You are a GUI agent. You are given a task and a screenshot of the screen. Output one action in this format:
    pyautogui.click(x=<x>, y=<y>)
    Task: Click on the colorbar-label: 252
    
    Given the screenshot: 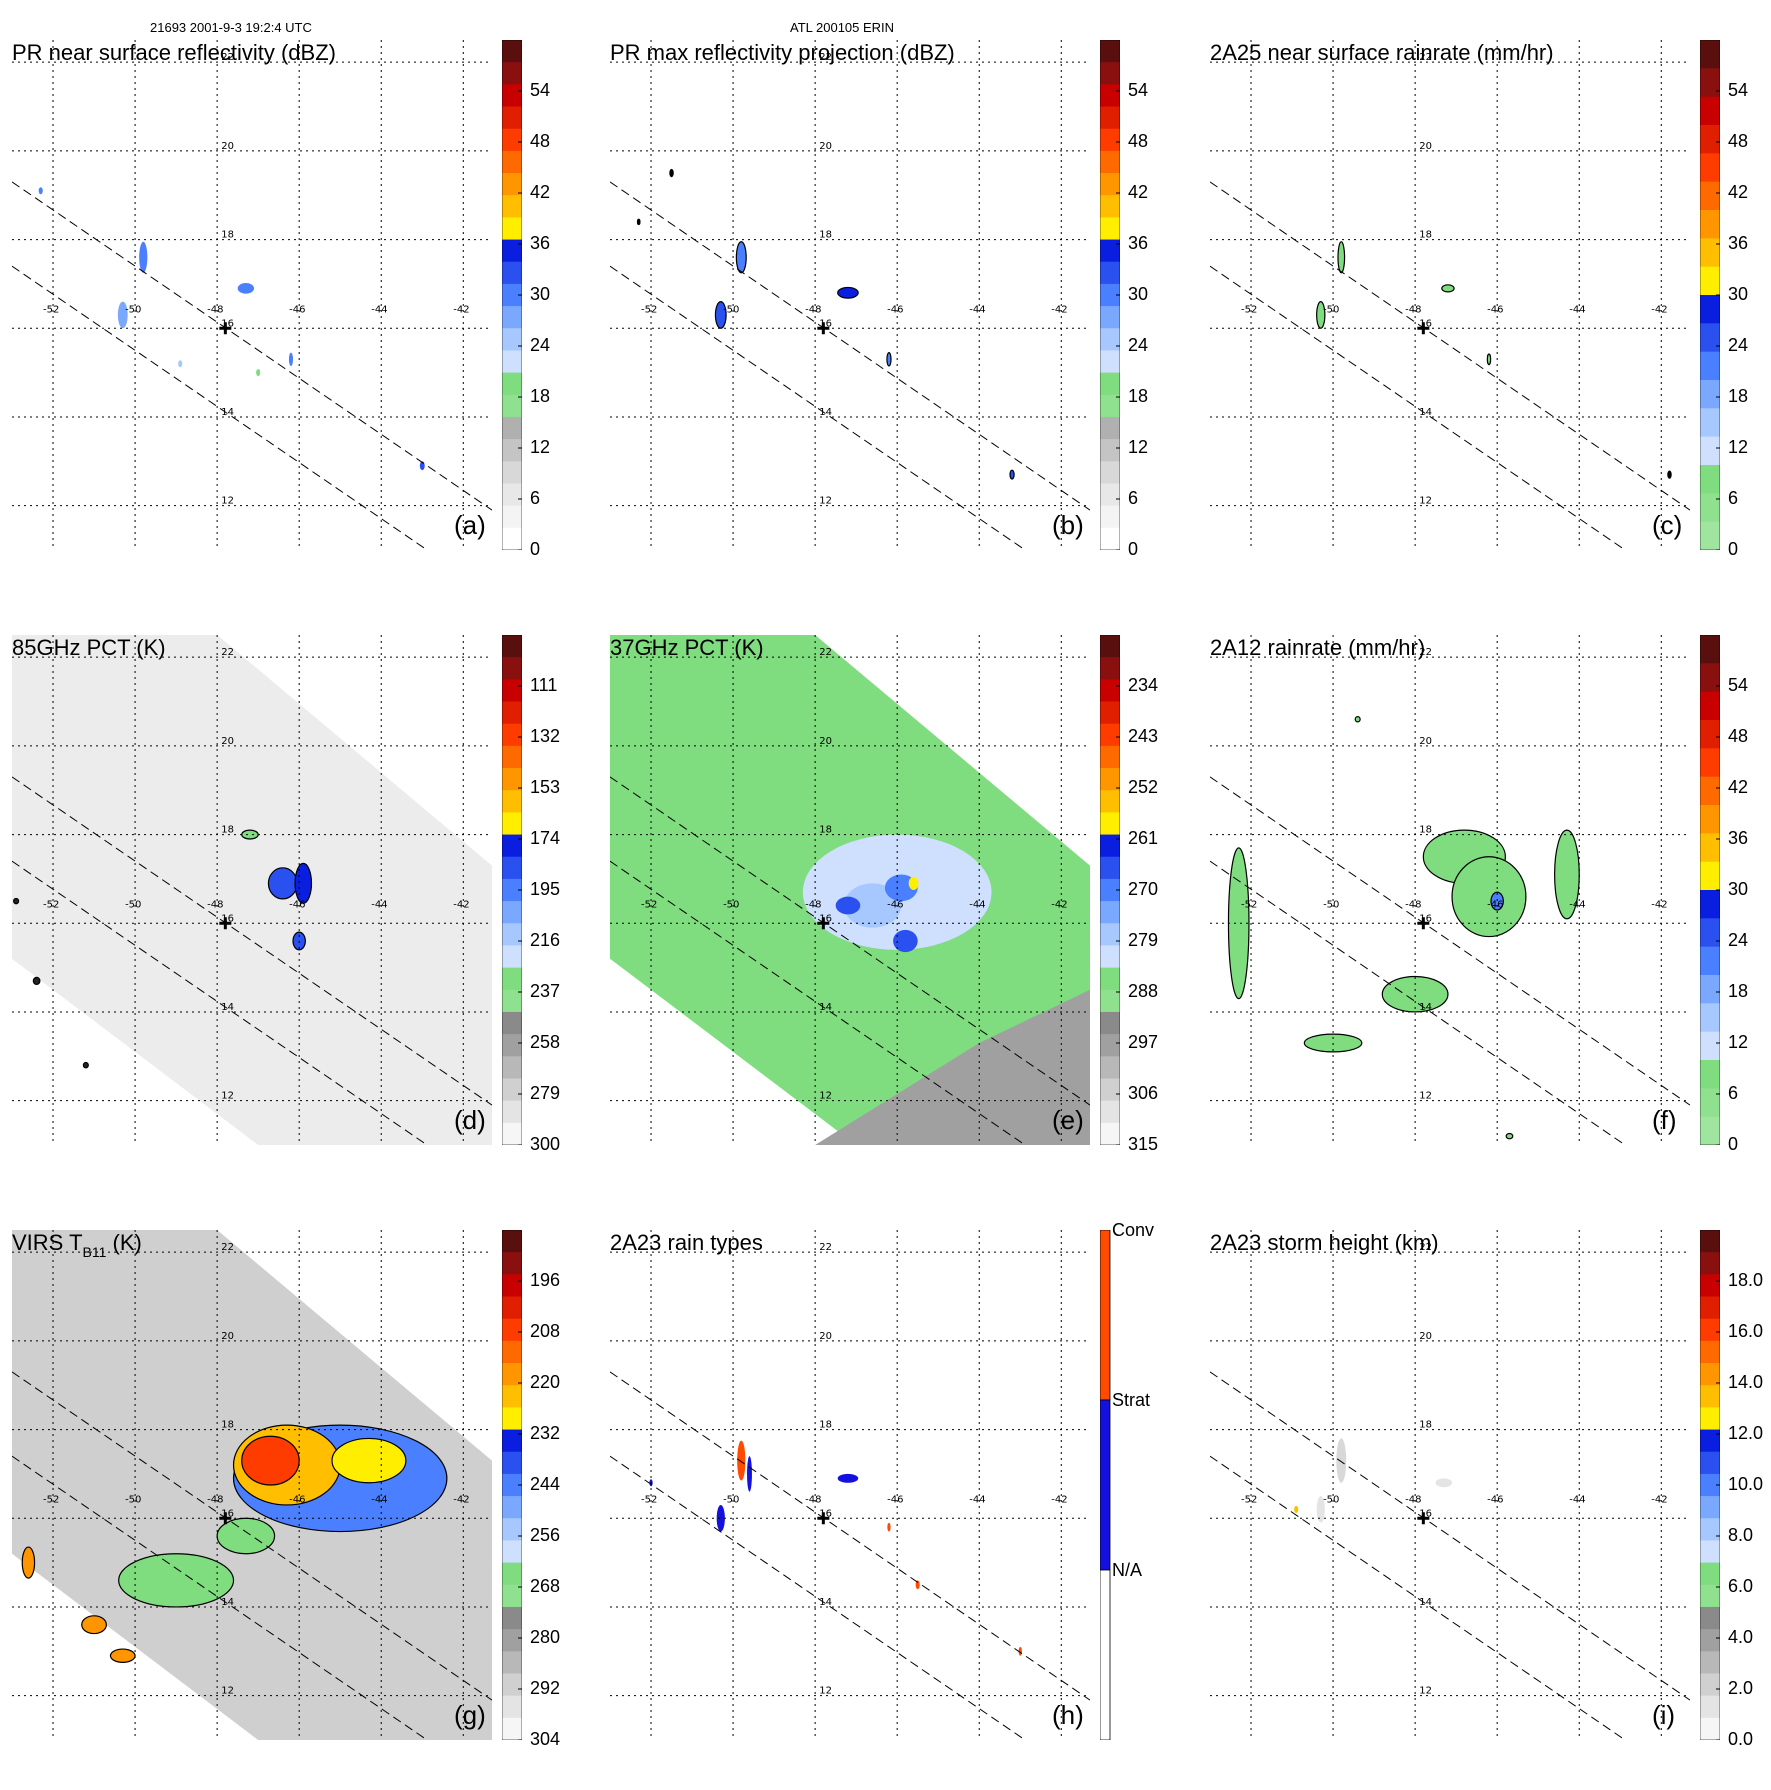 What is the action you would take?
    pyautogui.click(x=1143, y=787)
    